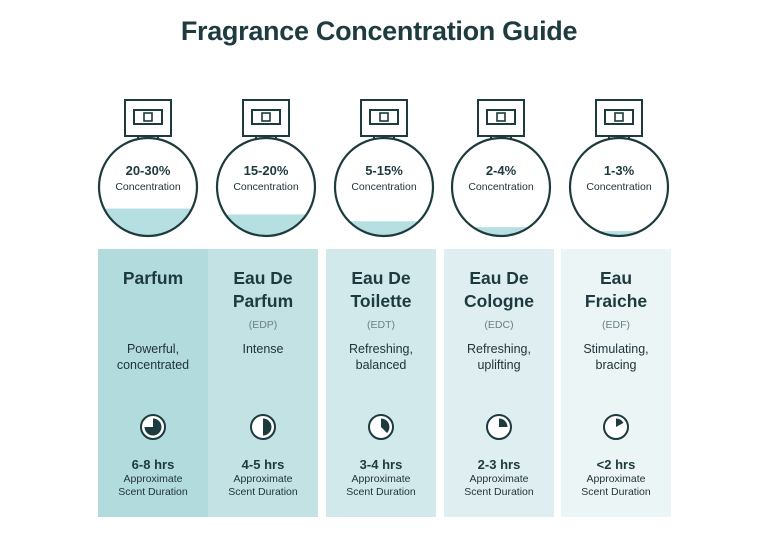  What do you see at coordinates (499, 325) in the screenshot?
I see `fragrance-abbreviation: (EDC)` at bounding box center [499, 325].